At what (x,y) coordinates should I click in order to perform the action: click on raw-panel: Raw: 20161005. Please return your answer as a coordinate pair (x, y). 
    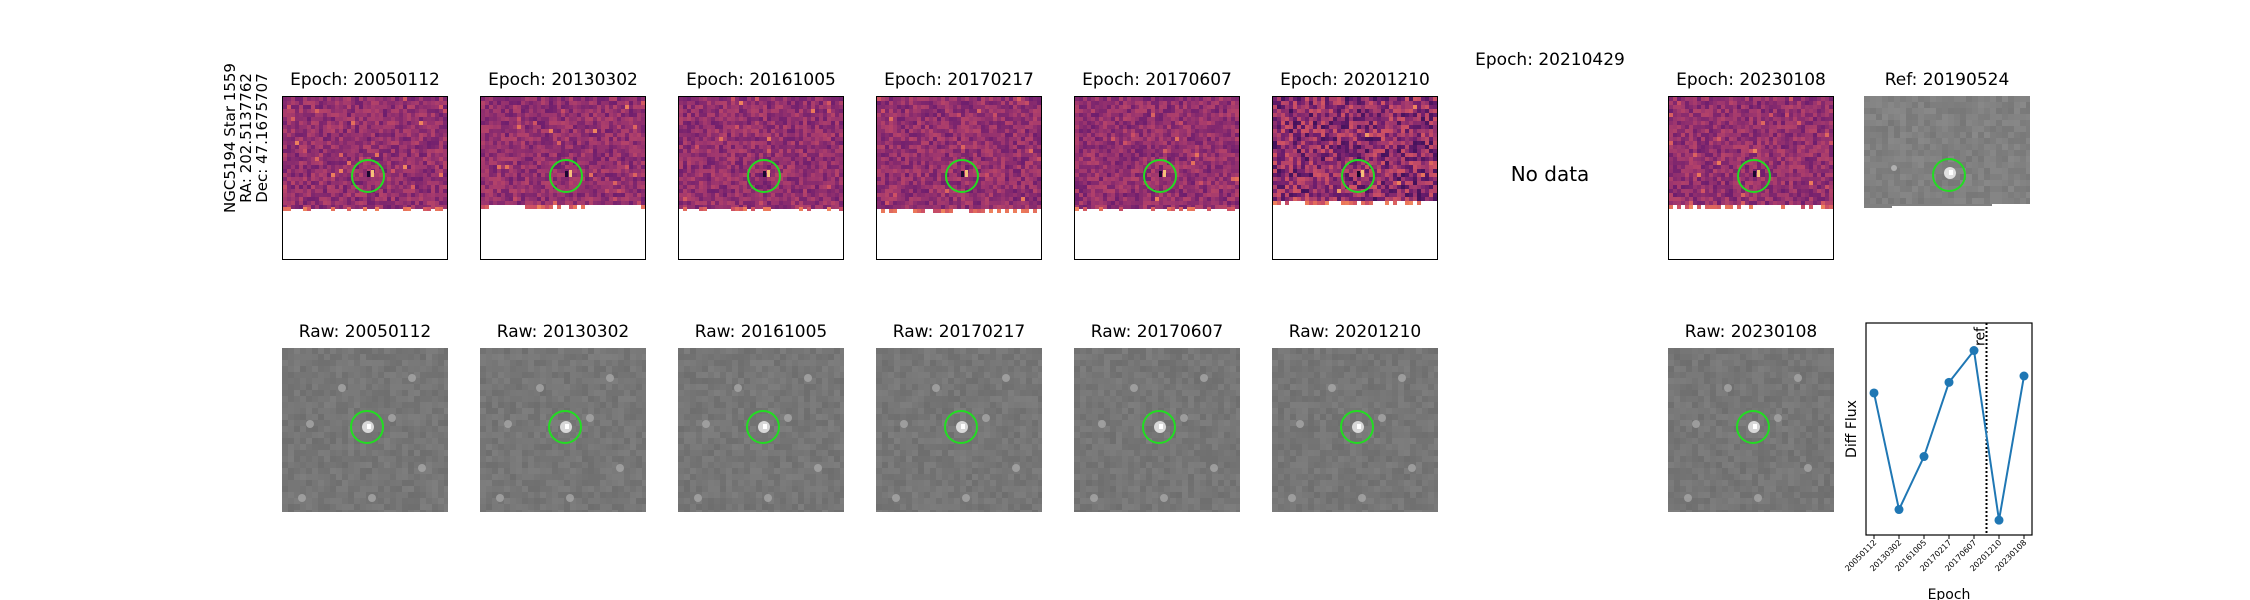
    Looking at the image, I should click on (761, 417).